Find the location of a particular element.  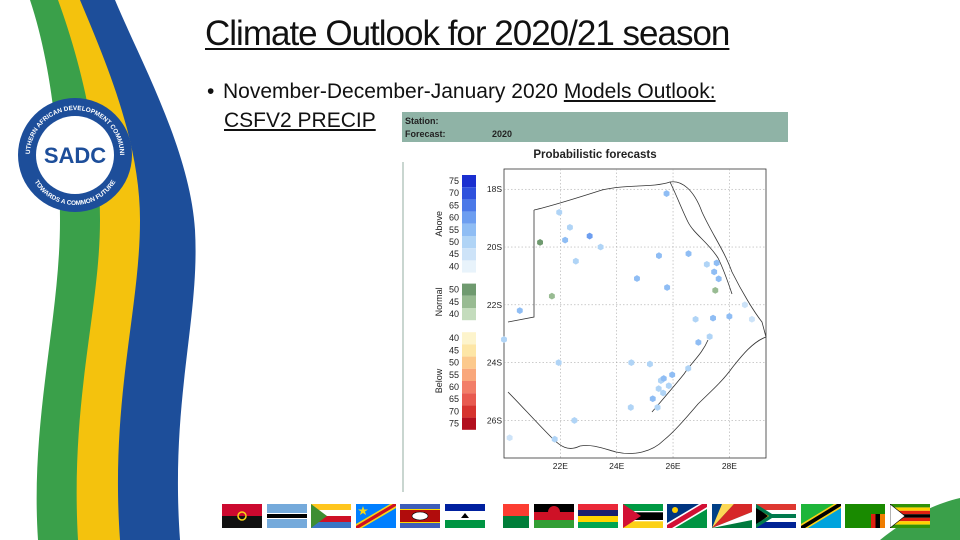

flag-botswana is located at coordinates (286, 516).